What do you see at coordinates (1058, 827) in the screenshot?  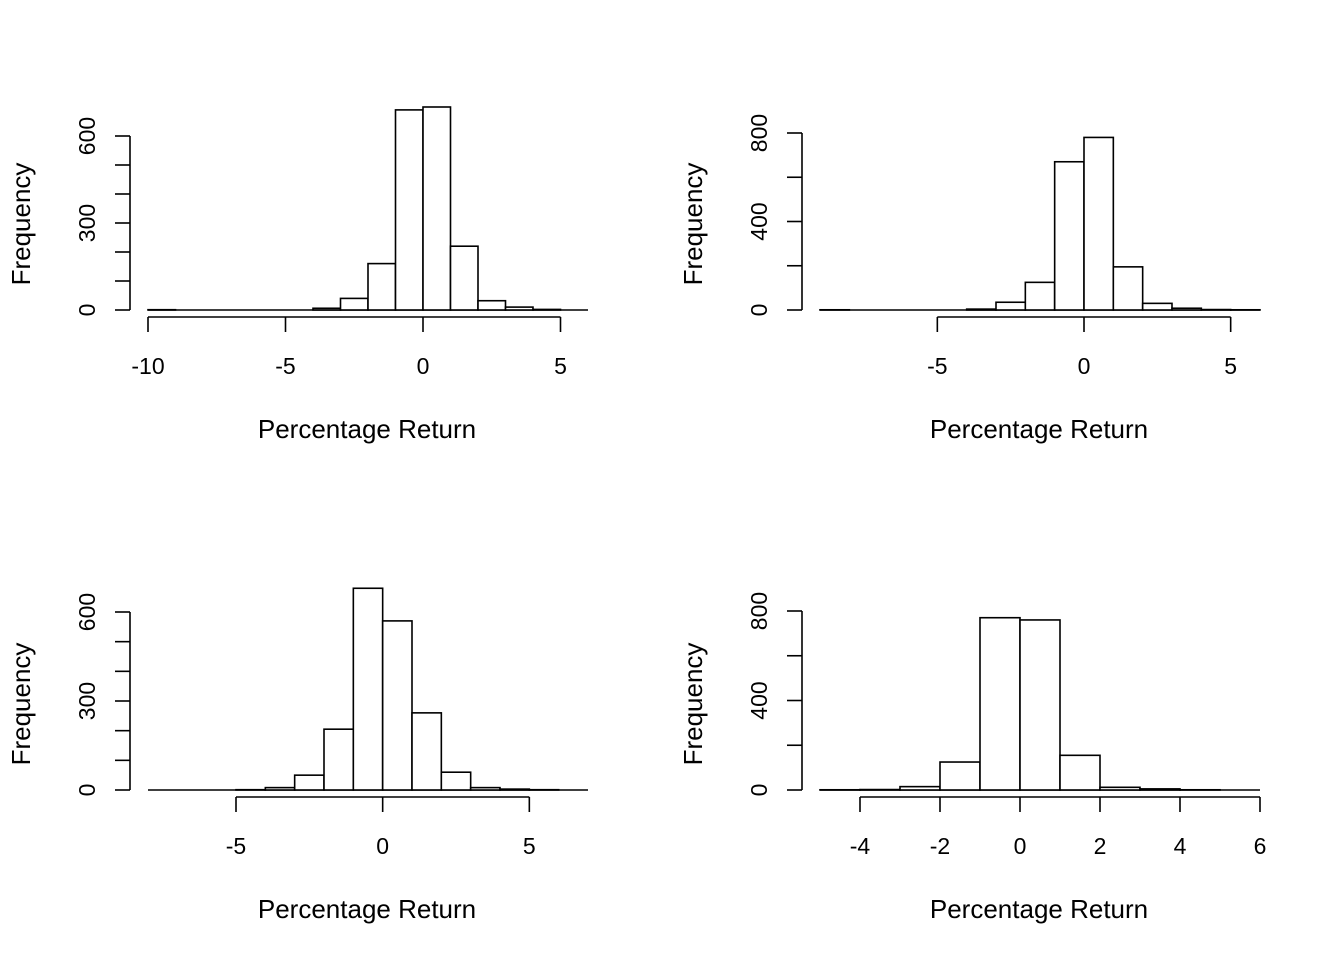 I see `x-axis: -4 -2 0 2 4 6` at bounding box center [1058, 827].